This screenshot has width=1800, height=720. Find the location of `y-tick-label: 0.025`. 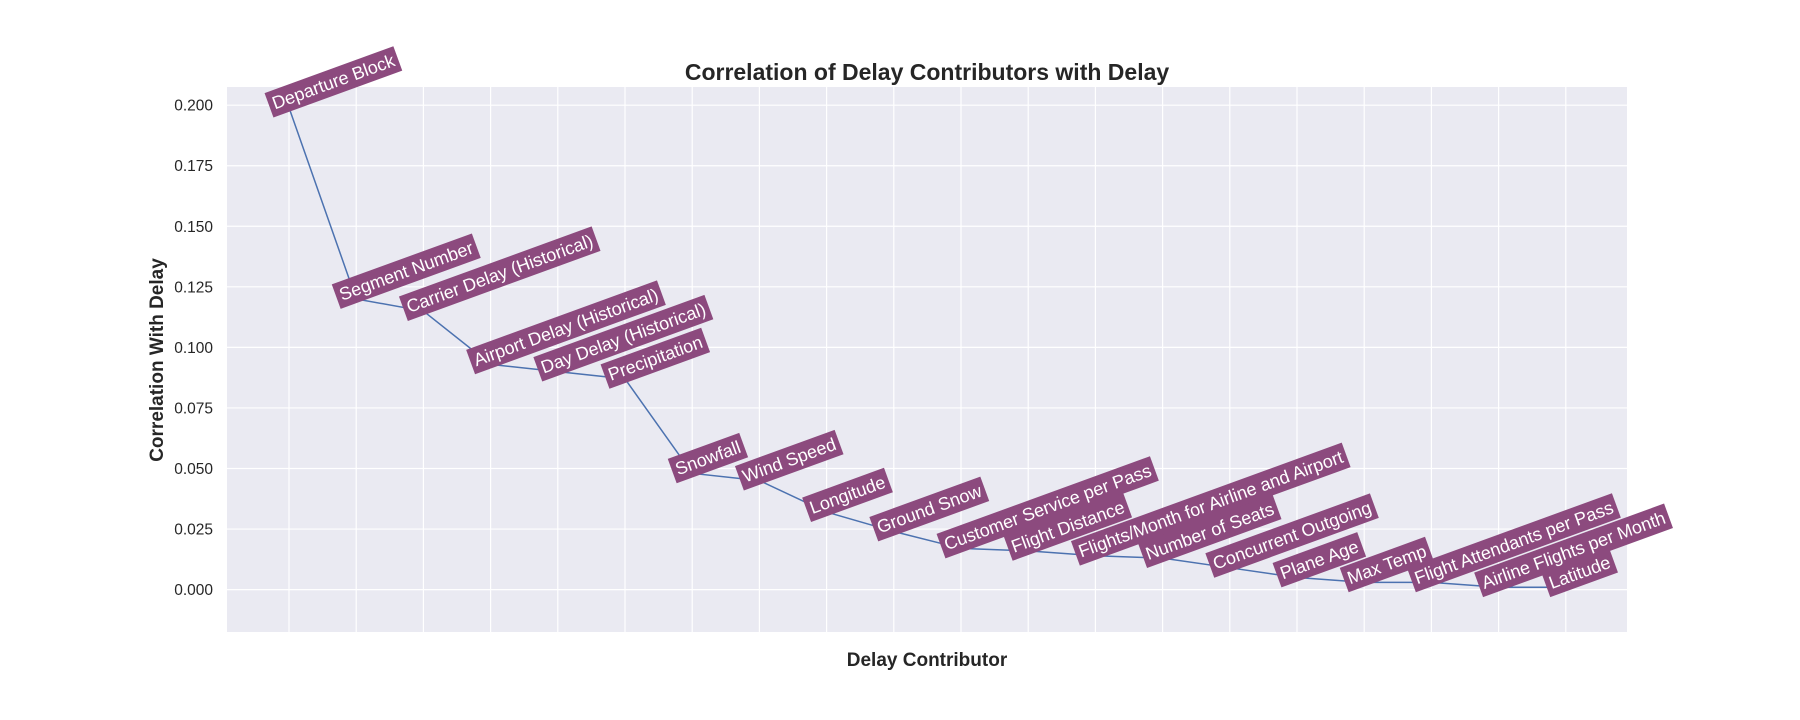

y-tick-label: 0.025 is located at coordinates (193, 530).